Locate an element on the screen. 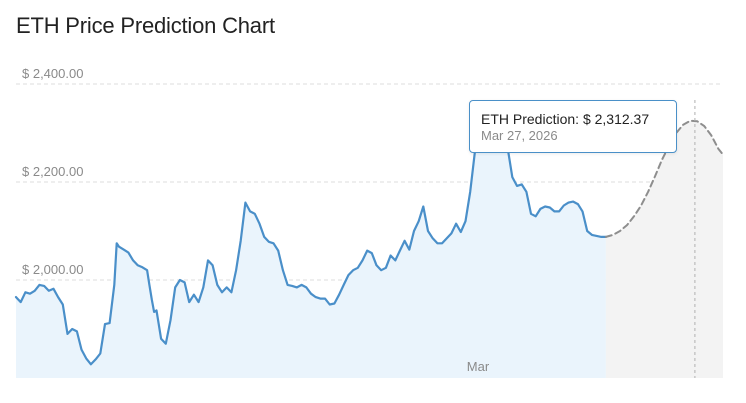 This screenshot has height=403, width=746. tooltip-label: ETH Prediction: is located at coordinates (530, 119).